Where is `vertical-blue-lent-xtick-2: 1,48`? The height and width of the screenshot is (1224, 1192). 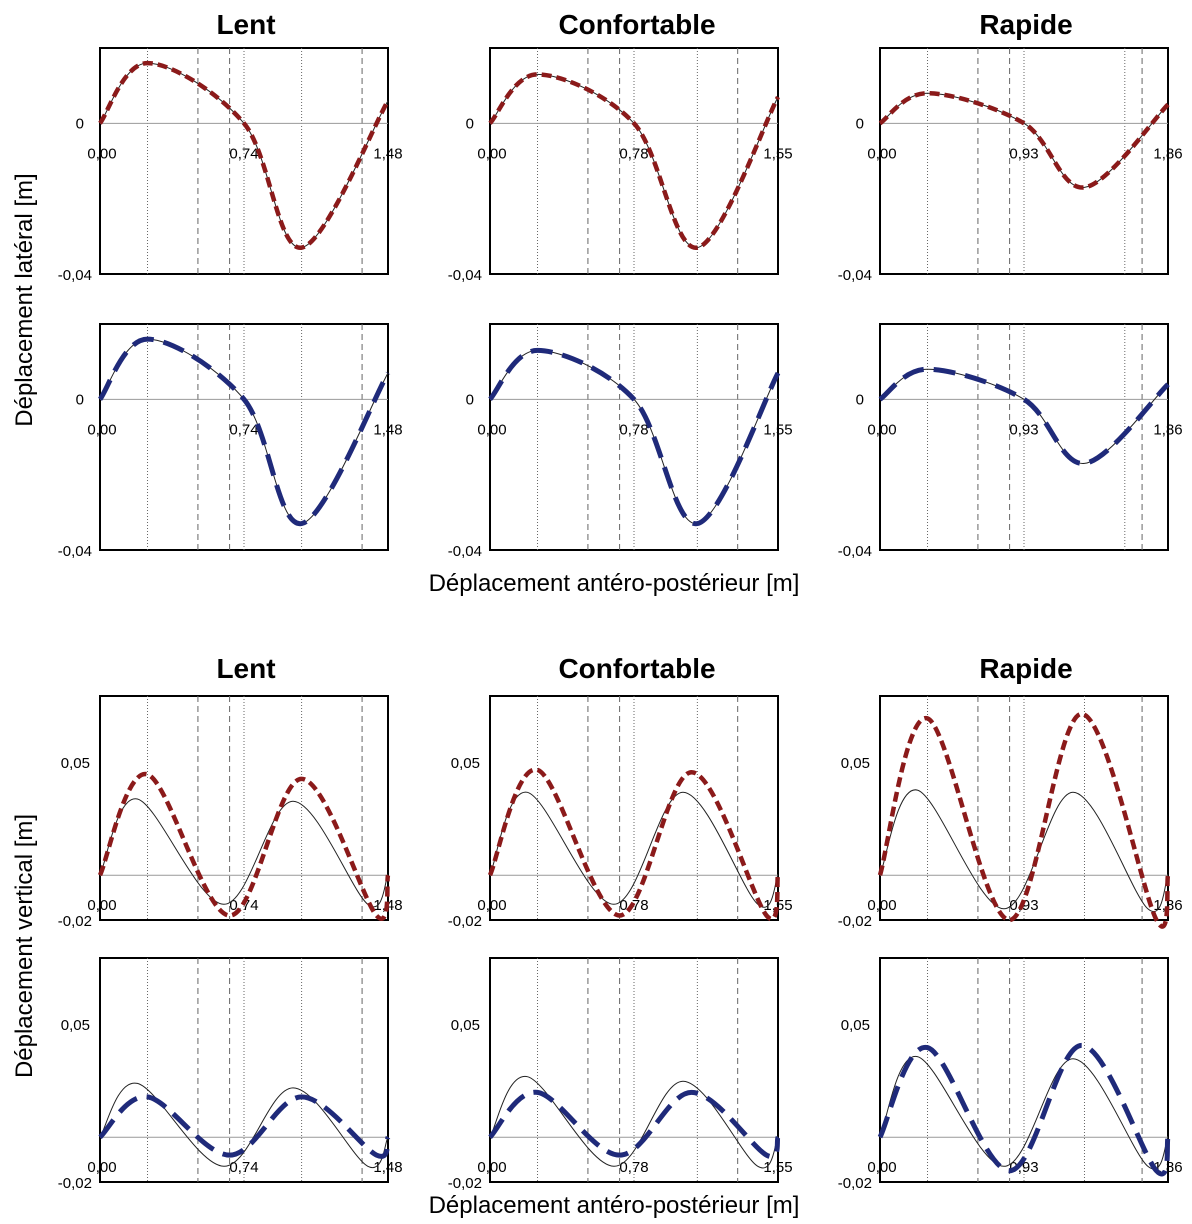 vertical-blue-lent-xtick-2: 1,48 is located at coordinates (387, 1167).